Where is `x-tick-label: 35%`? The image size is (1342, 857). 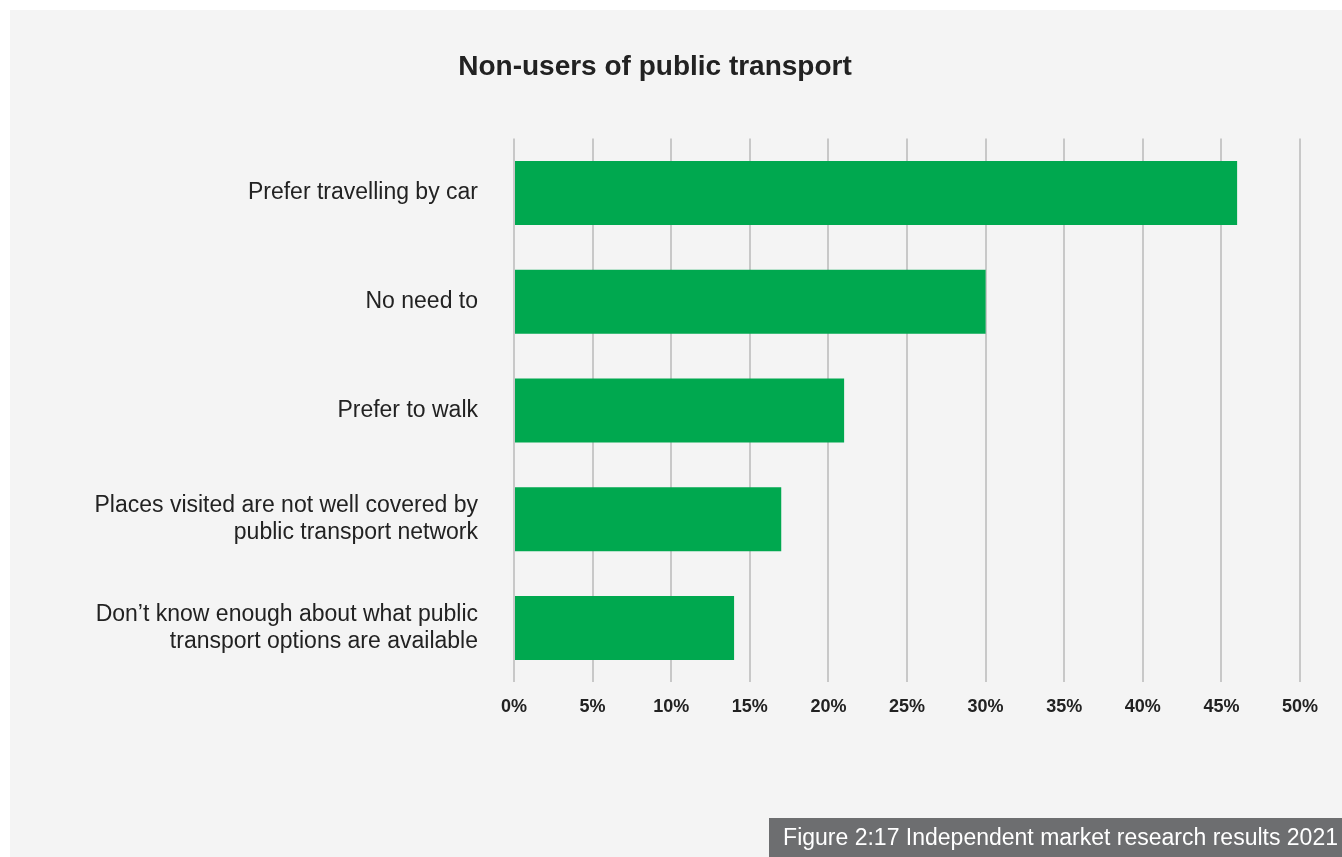 x-tick-label: 35% is located at coordinates (1064, 706).